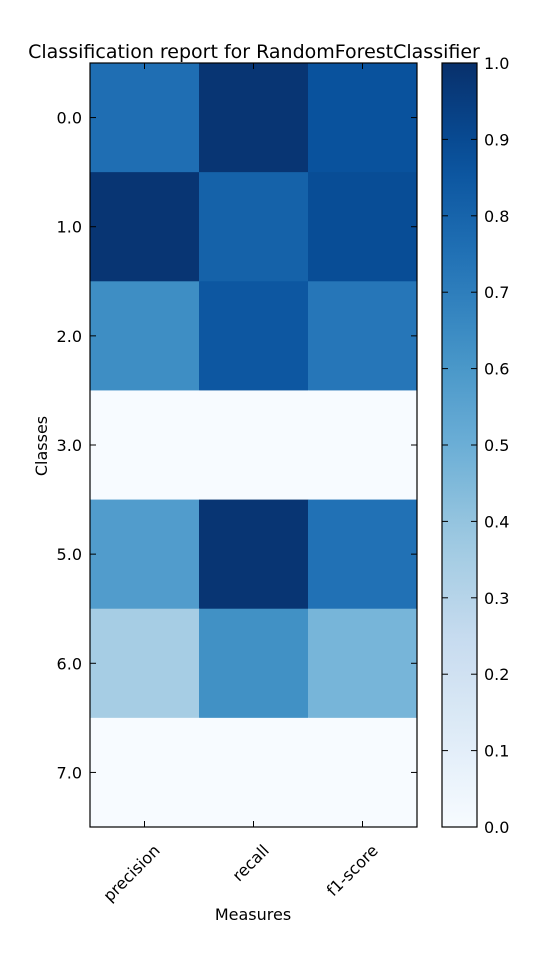 The width and height of the screenshot is (538, 971). What do you see at coordinates (496, 827) in the screenshot?
I see `colorbar-tick-label: 0.0` at bounding box center [496, 827].